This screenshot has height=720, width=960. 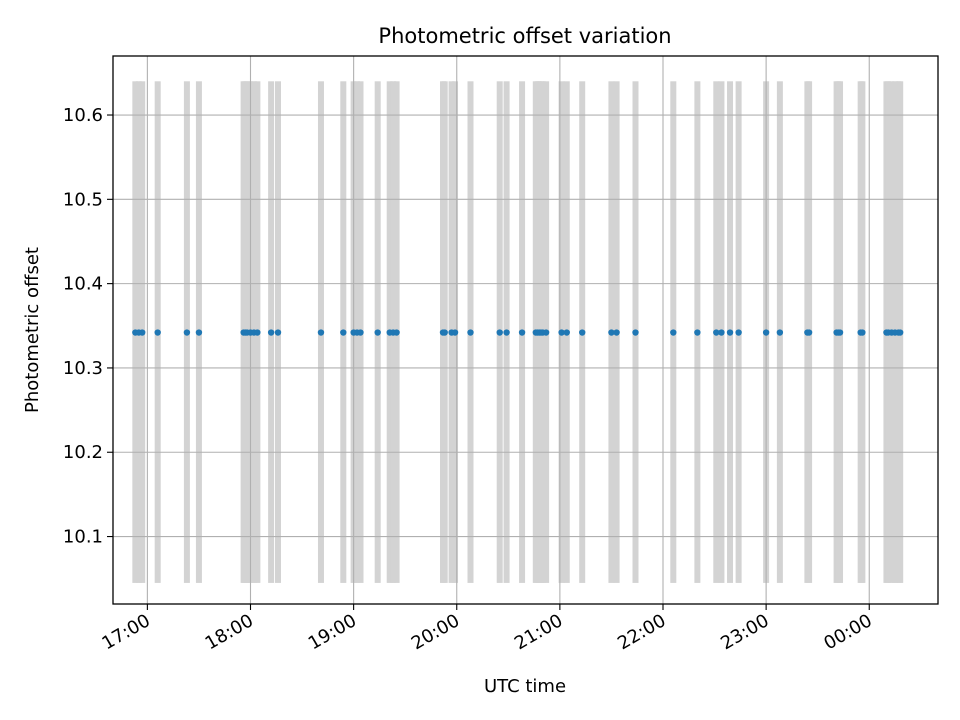 I want to click on y-axis: 10.1 10.2 10.3 10.4 10.5 10.6, so click(x=88, y=326).